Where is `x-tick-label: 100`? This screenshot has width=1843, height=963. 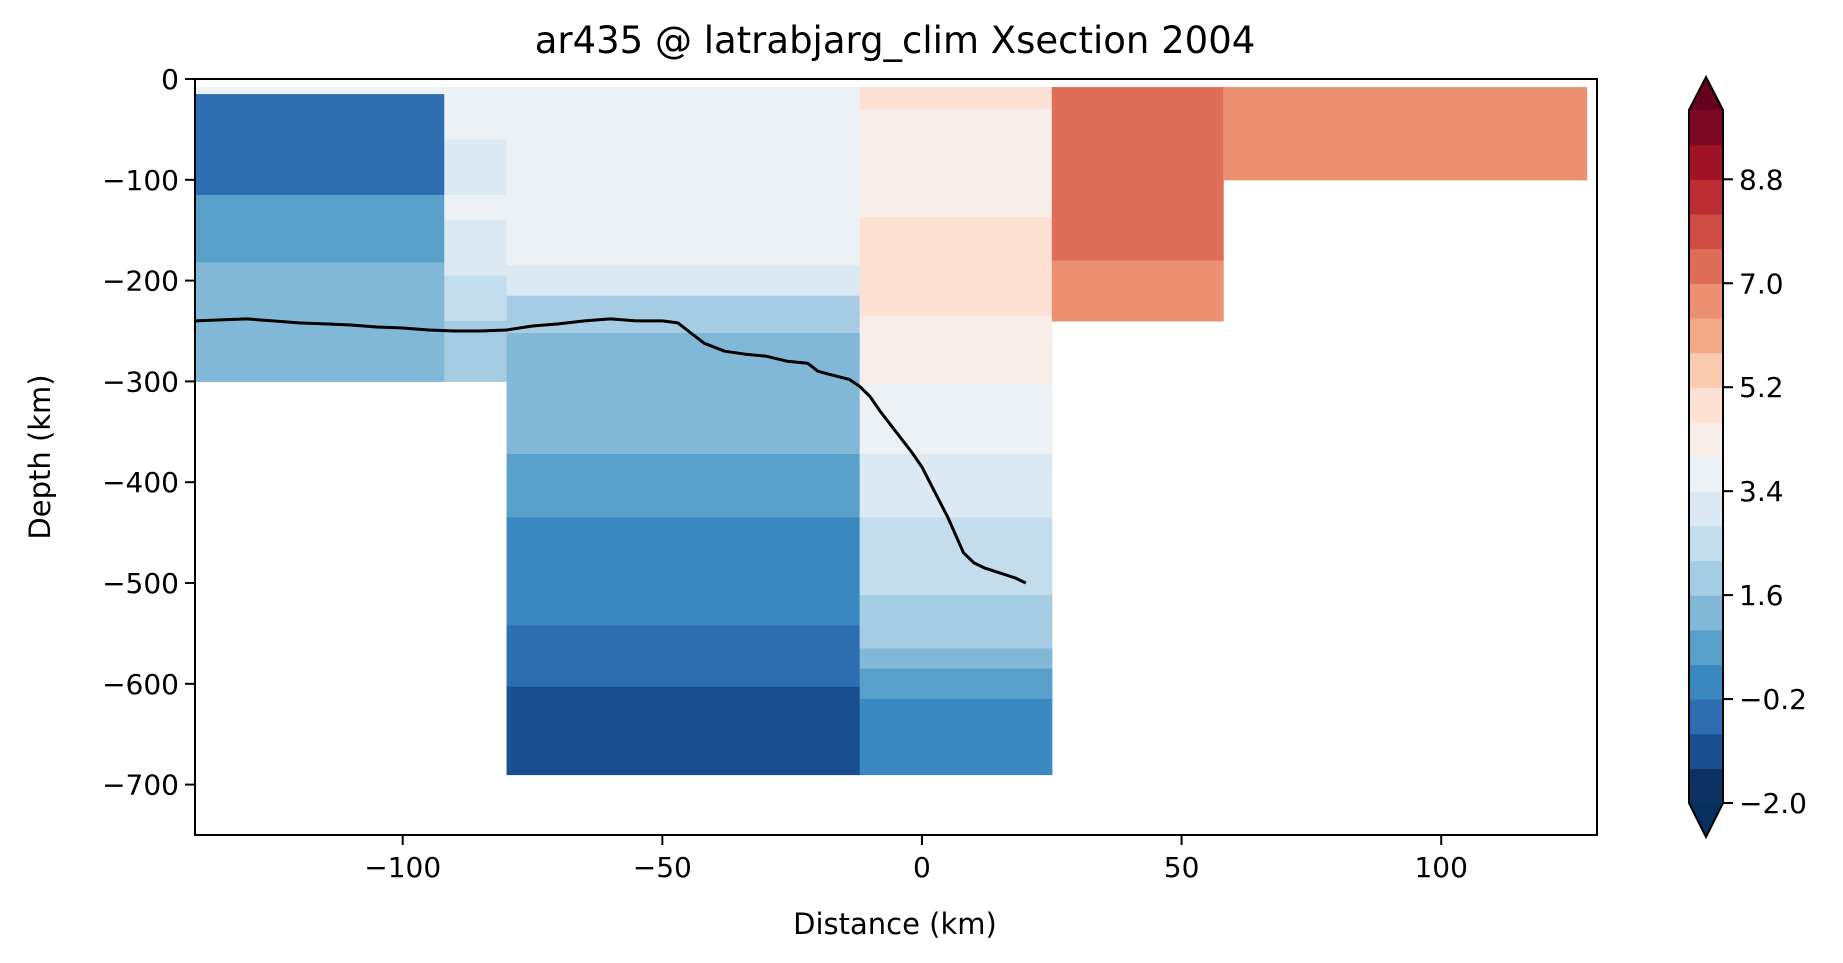 x-tick-label: 100 is located at coordinates (1440, 867).